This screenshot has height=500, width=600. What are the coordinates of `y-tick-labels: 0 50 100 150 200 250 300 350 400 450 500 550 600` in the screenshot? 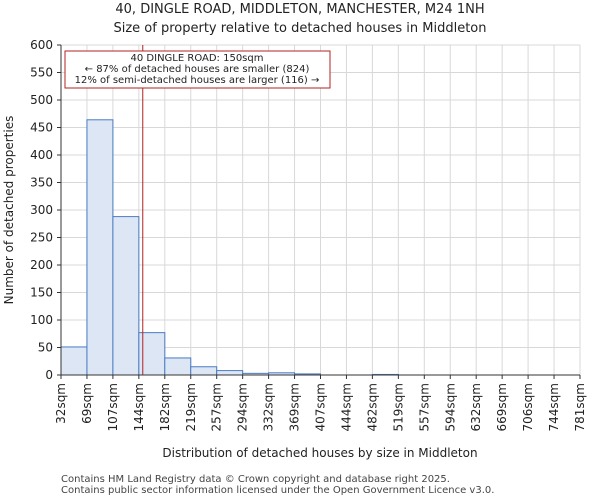 It's located at (45, 210).